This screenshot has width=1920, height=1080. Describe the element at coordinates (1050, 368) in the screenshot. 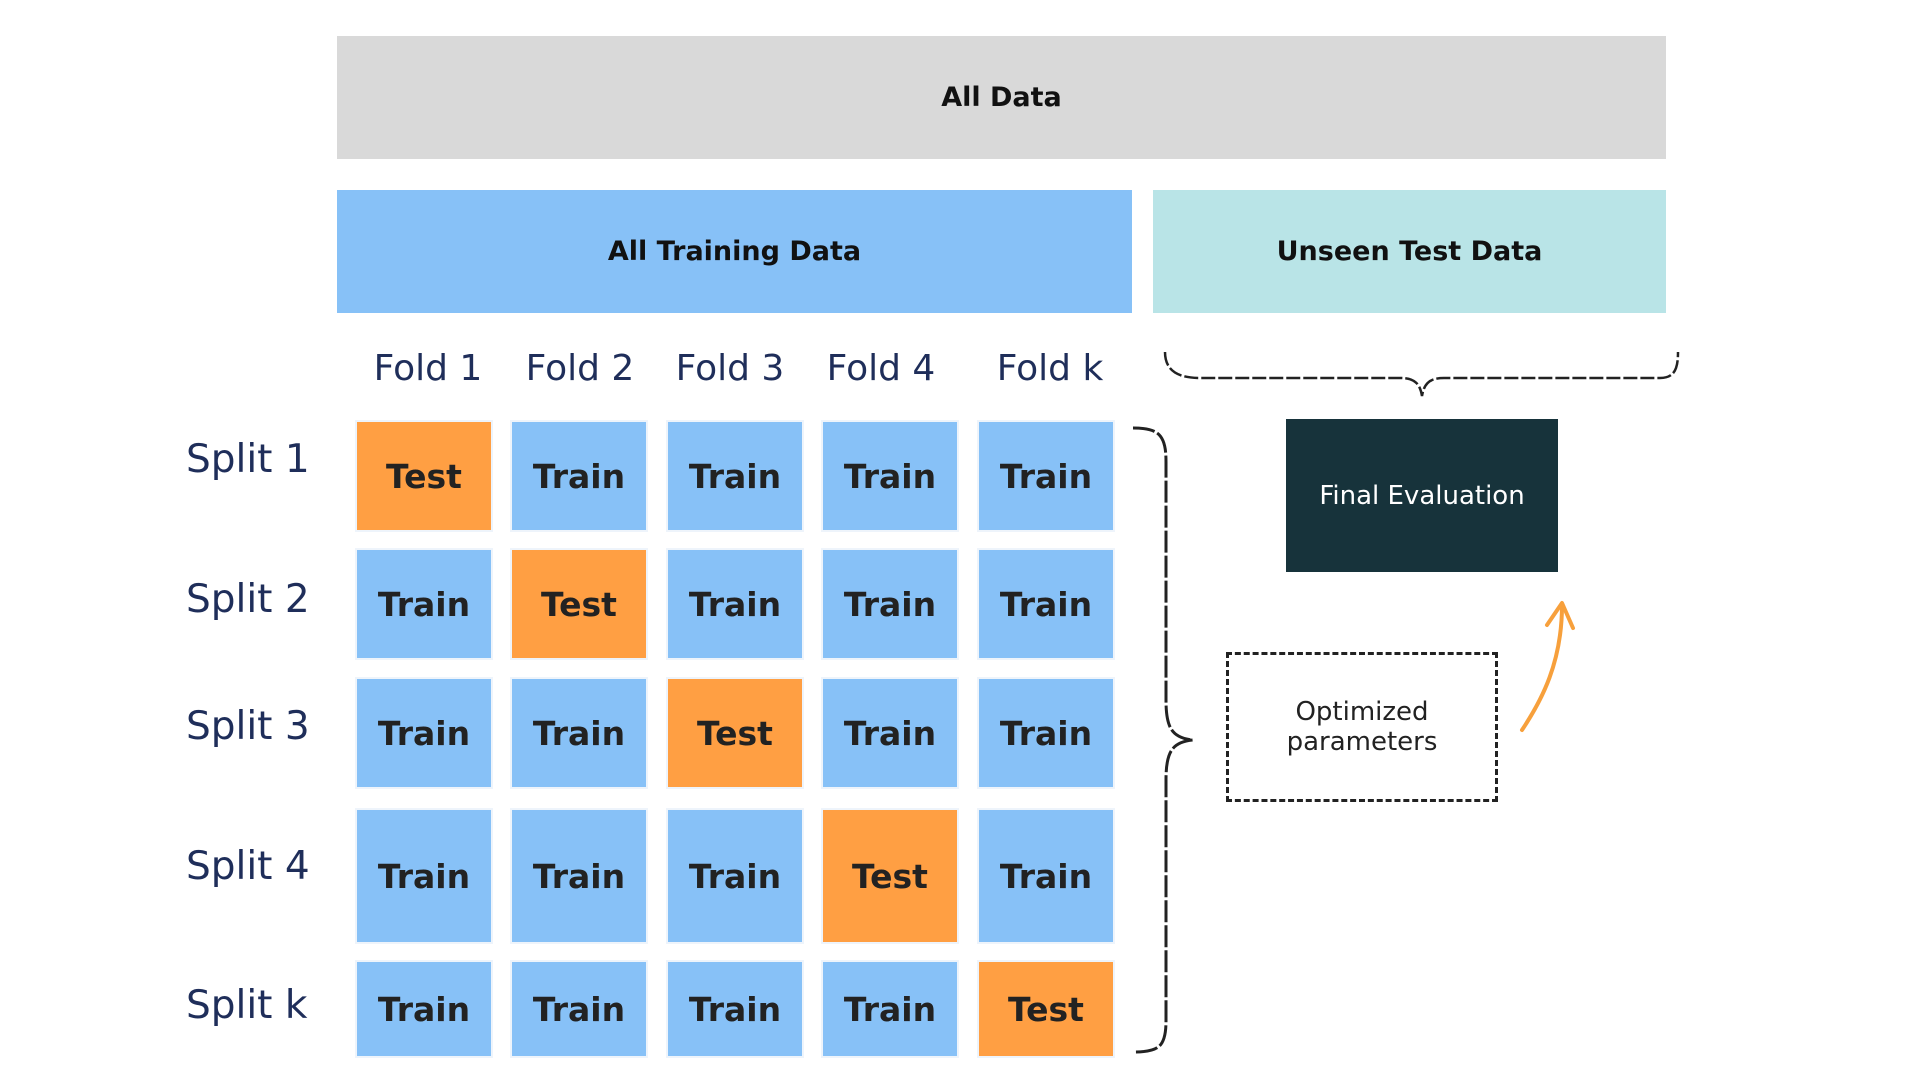

I see `fold-label-k: Fold k` at that location.